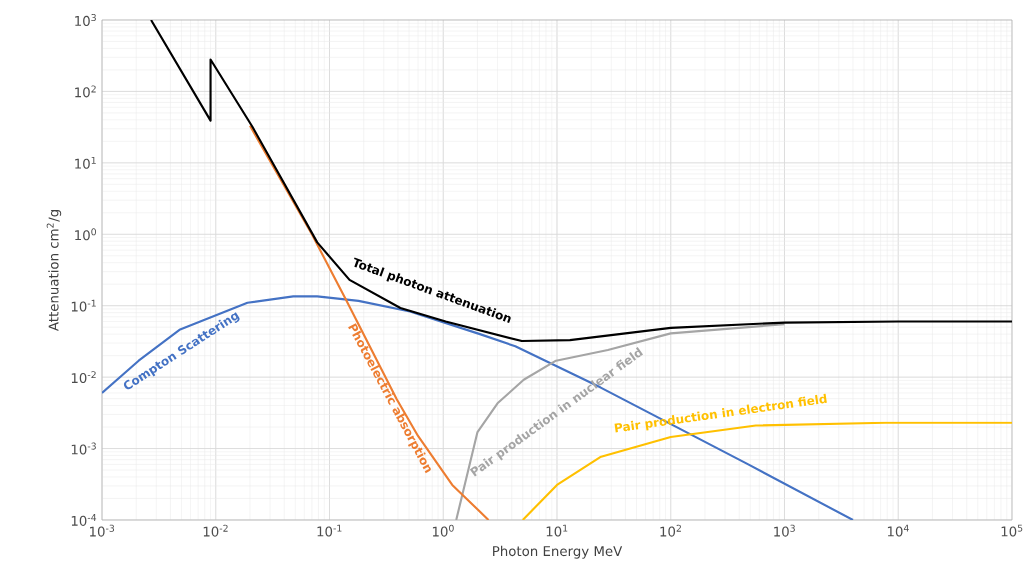  I want to click on y-axis-title: Attenuation cm$^{2}$/g, so click(54, 271).